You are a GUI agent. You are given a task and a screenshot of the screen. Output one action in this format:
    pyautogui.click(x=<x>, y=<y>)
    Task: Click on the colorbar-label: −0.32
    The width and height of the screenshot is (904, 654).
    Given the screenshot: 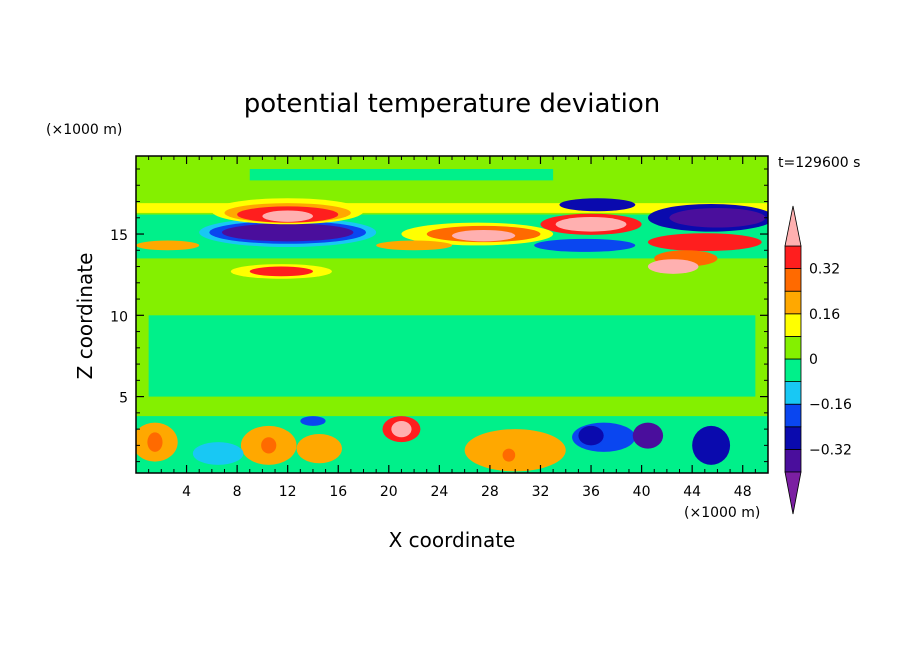 What is the action you would take?
    pyautogui.click(x=830, y=450)
    